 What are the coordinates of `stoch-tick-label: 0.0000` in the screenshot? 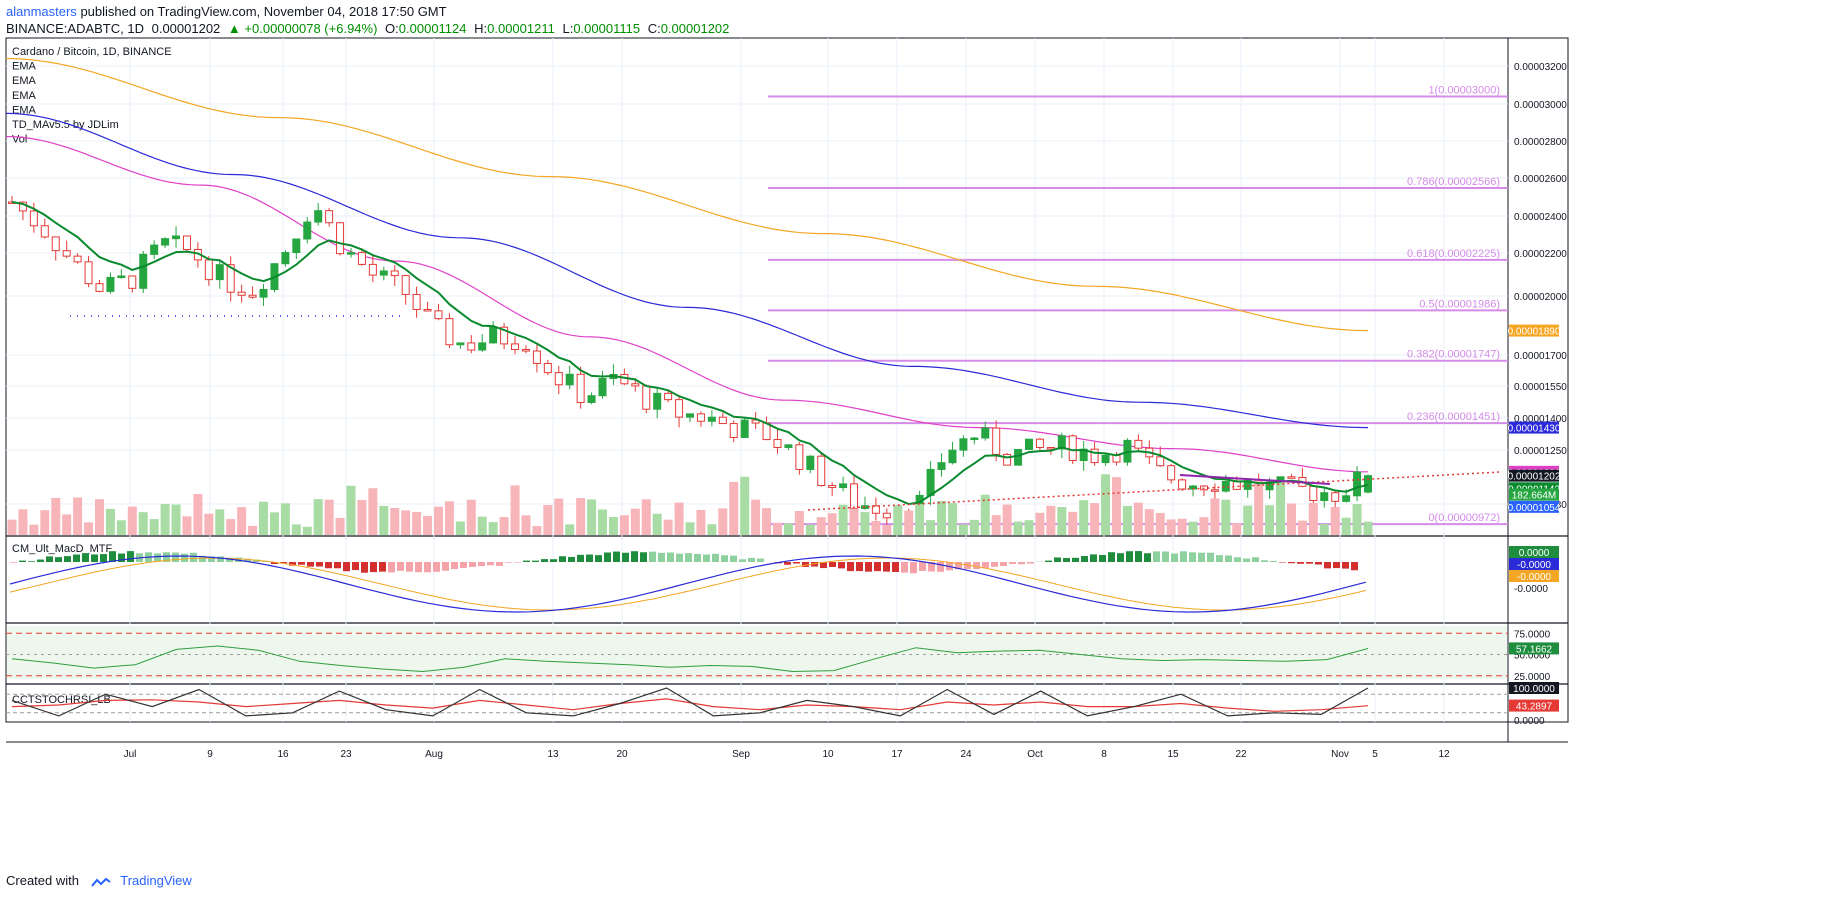 It's located at (1529, 721).